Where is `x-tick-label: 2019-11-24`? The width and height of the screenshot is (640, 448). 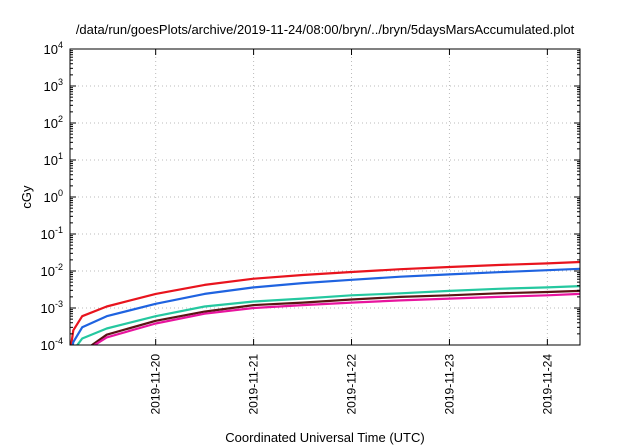
x-tick-label: 2019-11-24 is located at coordinates (547, 384).